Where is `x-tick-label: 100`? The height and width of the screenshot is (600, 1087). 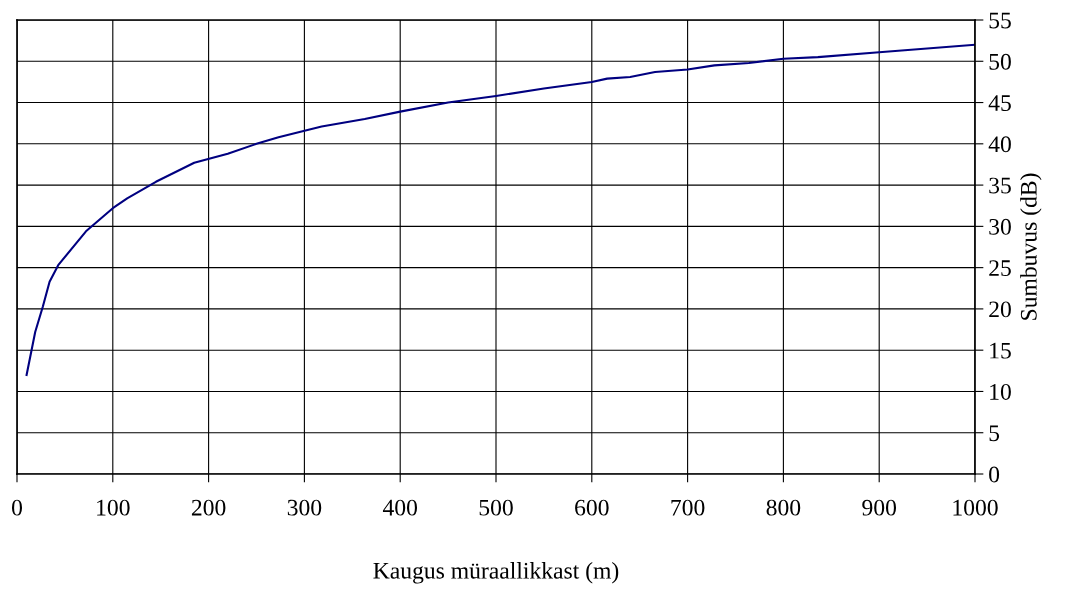 x-tick-label: 100 is located at coordinates (113, 507).